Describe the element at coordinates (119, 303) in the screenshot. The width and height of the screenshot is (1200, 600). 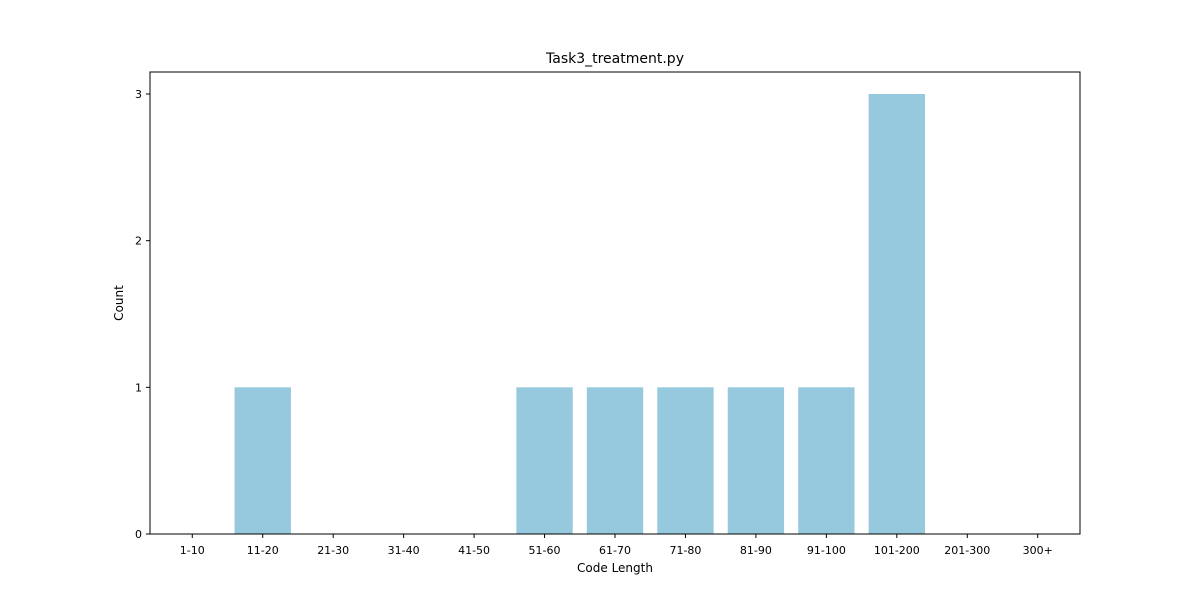
I see `y-axis-label: Count` at that location.